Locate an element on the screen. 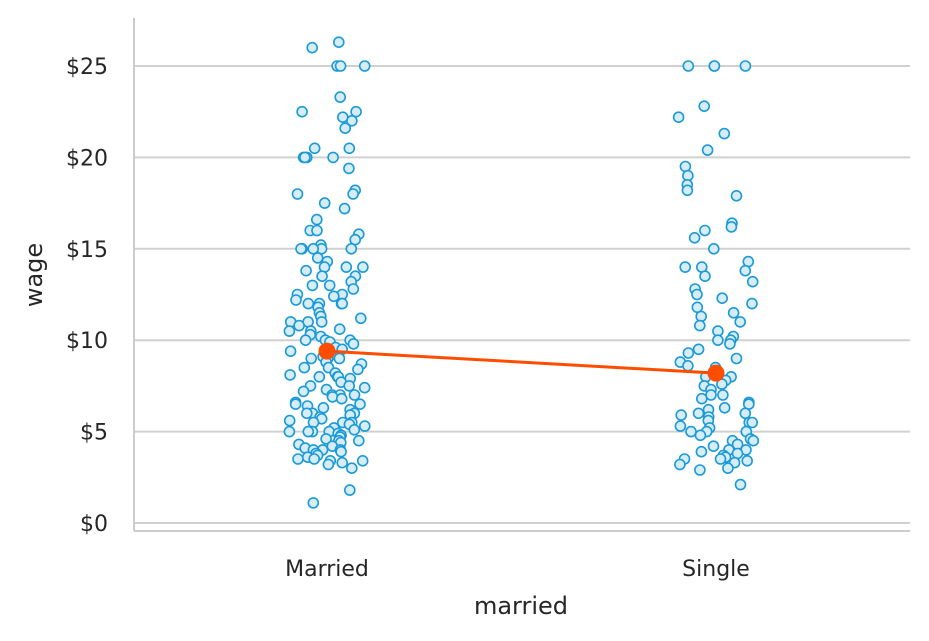 The image size is (929, 641). y-tick-label-20: $20 is located at coordinates (87, 158).